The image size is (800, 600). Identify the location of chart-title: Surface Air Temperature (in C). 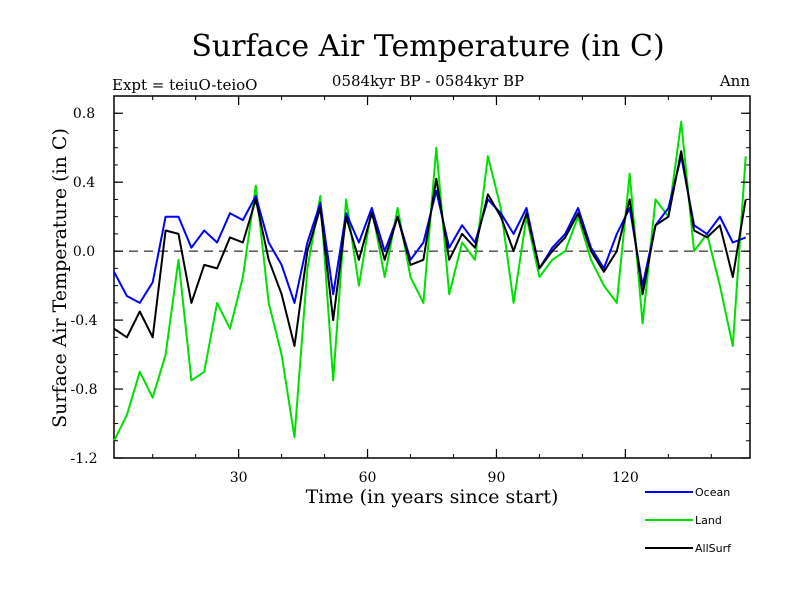
(427, 46).